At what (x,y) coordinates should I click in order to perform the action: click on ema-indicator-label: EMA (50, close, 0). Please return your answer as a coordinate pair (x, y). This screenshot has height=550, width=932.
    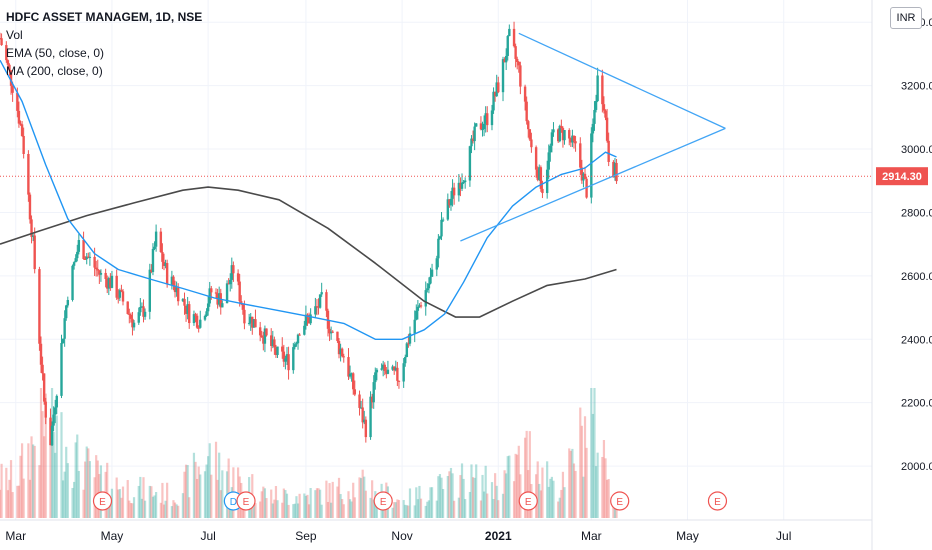
    Looking at the image, I should click on (55, 53).